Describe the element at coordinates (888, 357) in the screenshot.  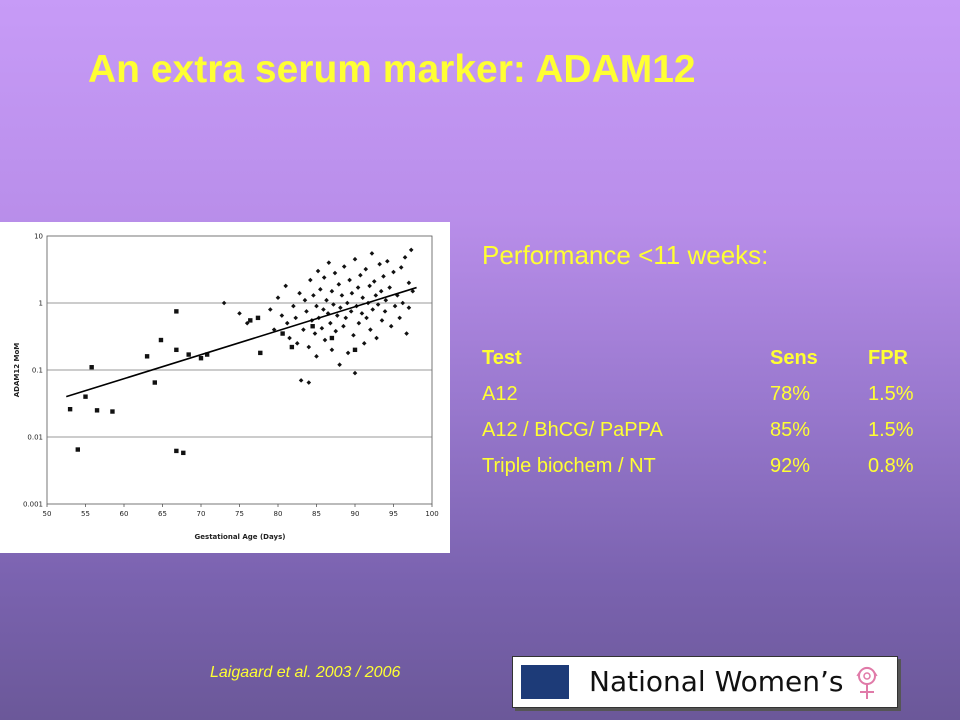
I see `header-fpr: FPR` at that location.